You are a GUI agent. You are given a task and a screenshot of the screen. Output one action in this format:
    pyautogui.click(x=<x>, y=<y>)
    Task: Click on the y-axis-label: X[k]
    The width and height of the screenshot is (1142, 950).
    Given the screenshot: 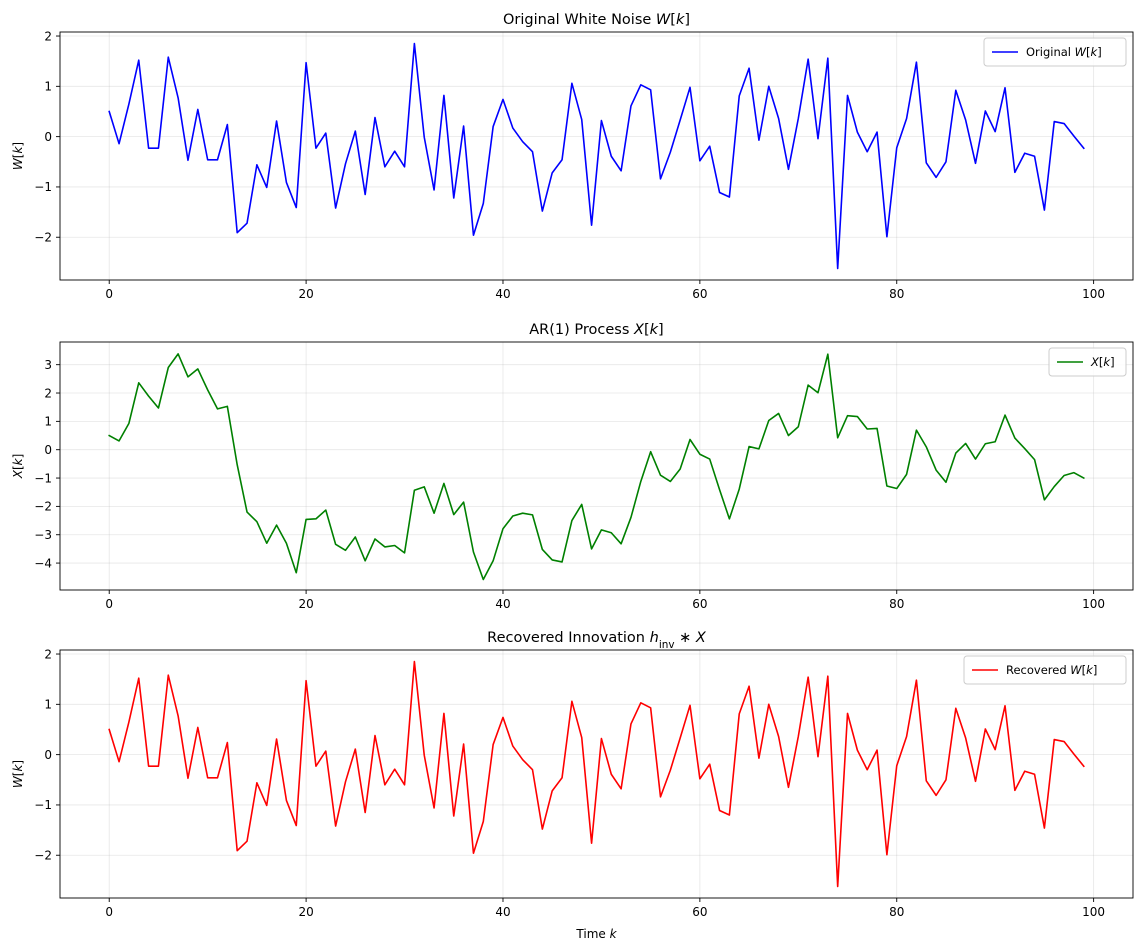 What is the action you would take?
    pyautogui.click(x=18, y=467)
    